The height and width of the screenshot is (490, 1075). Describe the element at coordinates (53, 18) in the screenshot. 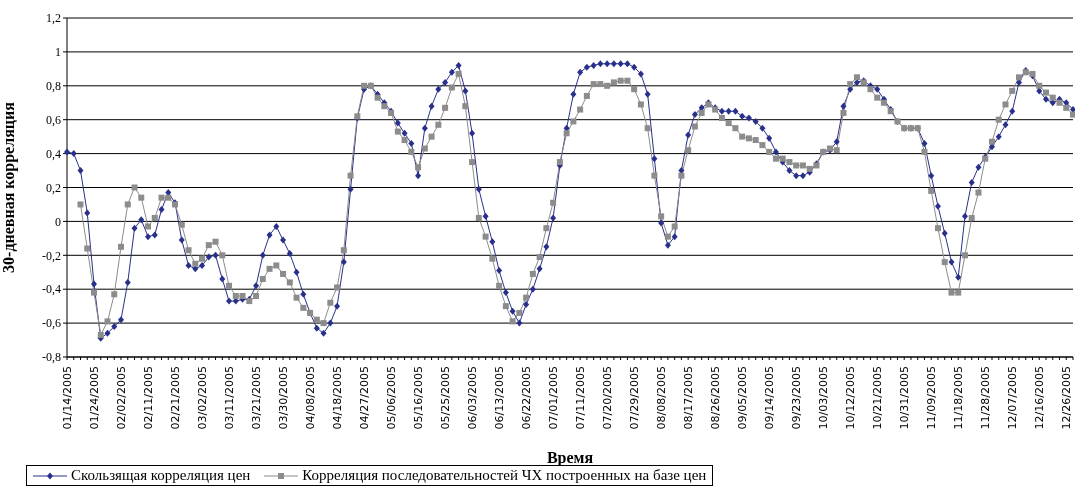

I see `y-tick-label: 1,2` at that location.